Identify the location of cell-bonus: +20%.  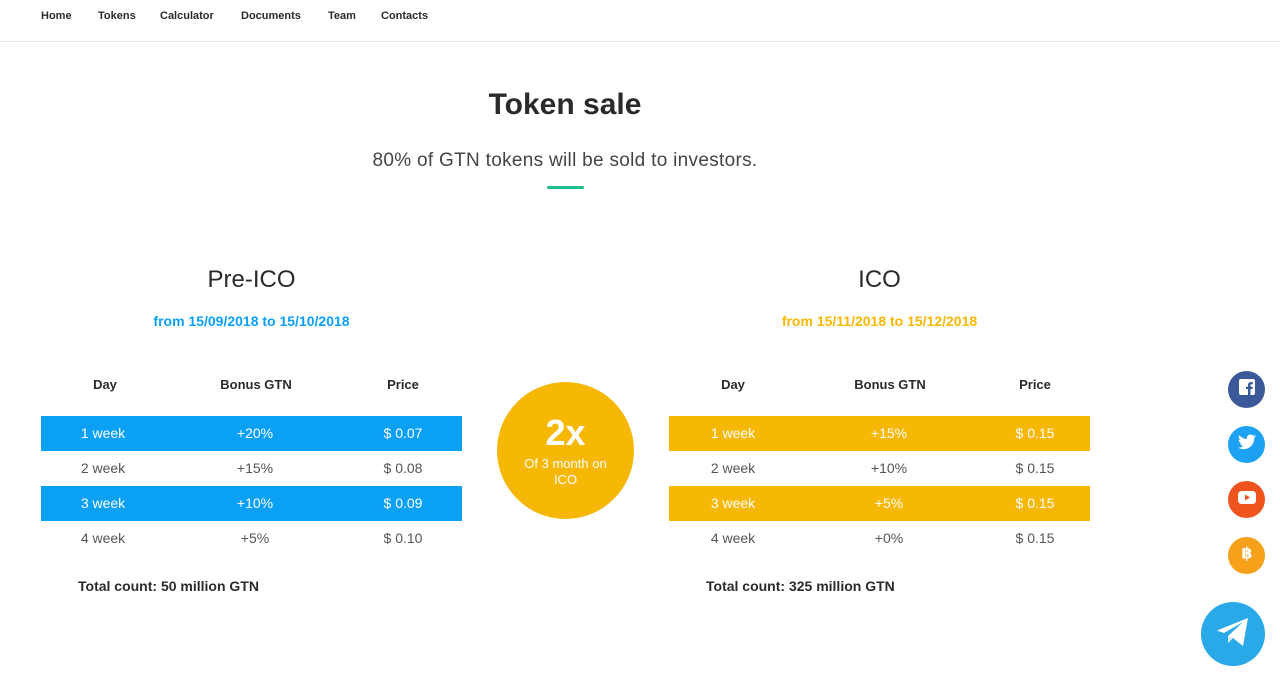
(255, 433).